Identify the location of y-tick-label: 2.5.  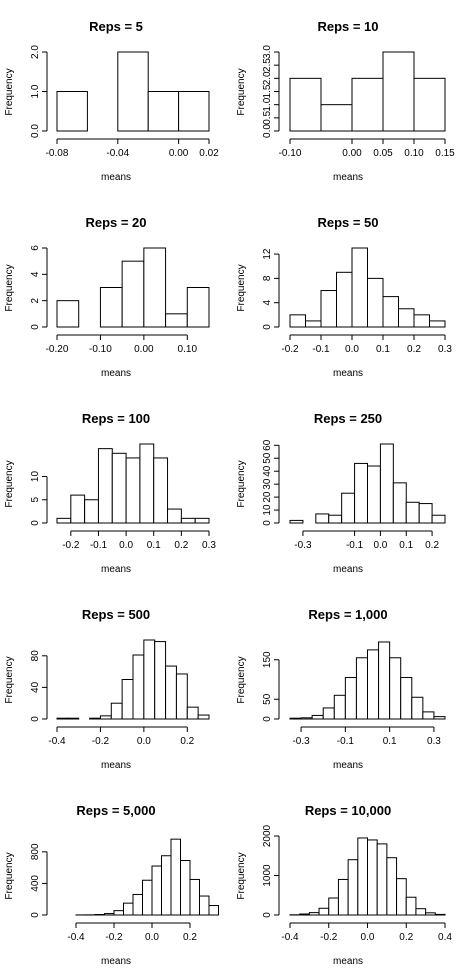
(267, 65).